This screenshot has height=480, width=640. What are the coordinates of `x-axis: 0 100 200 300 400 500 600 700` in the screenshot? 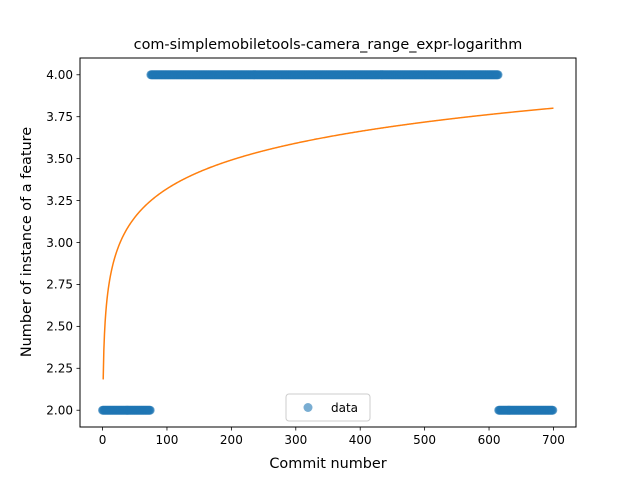 It's located at (332, 437).